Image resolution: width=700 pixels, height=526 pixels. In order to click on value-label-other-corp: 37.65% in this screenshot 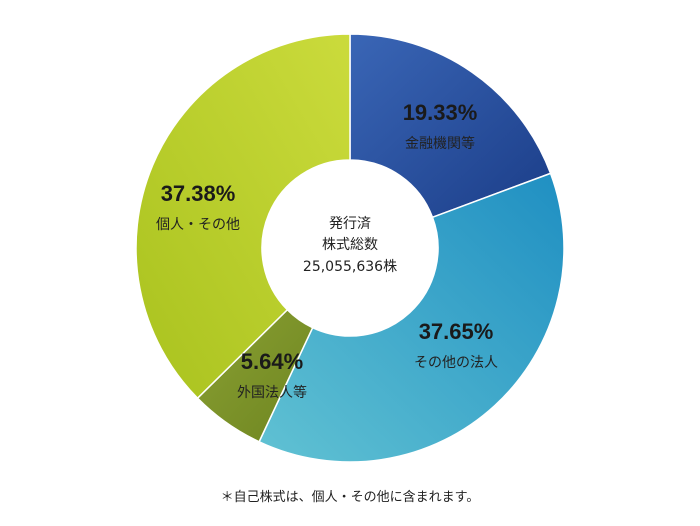, I will do `click(456, 331)`.